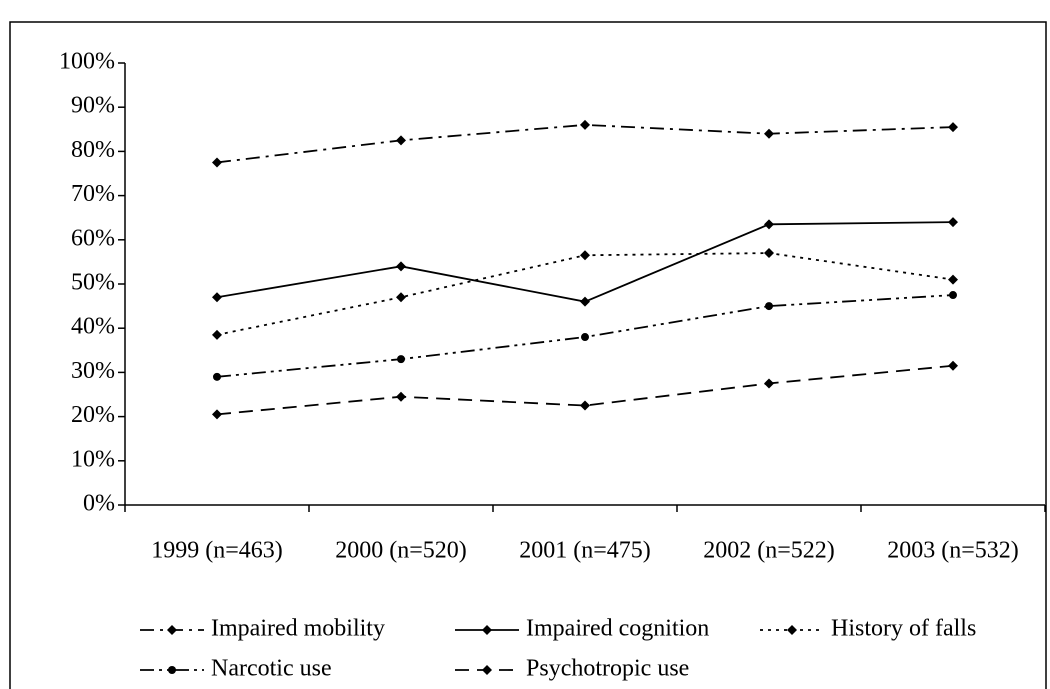  Describe the element at coordinates (93, 106) in the screenshot. I see `y-tick-label: 90%` at that location.